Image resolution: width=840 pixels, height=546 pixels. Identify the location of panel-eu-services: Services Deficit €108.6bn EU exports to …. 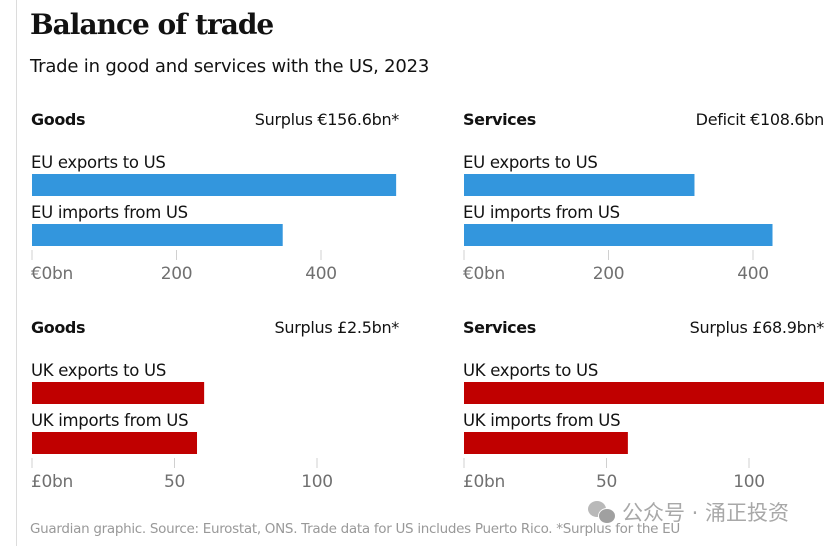
(643, 205).